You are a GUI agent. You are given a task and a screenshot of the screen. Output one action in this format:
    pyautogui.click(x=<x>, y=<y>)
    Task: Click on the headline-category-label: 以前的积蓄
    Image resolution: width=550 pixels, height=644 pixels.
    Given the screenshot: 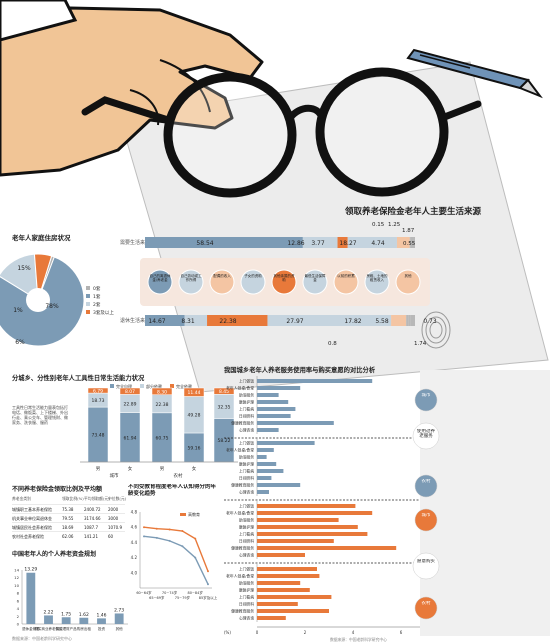 What is the action you would take?
    pyautogui.click(x=346, y=276)
    